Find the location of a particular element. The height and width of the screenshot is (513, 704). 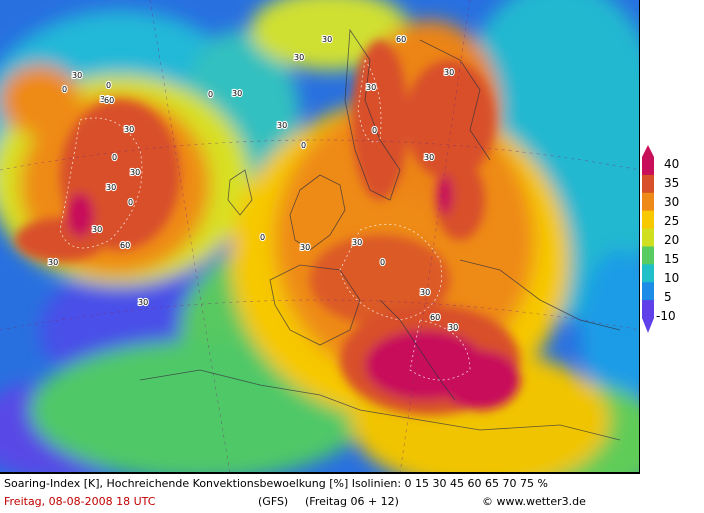

legend-bands is located at coordinates (648, 238).